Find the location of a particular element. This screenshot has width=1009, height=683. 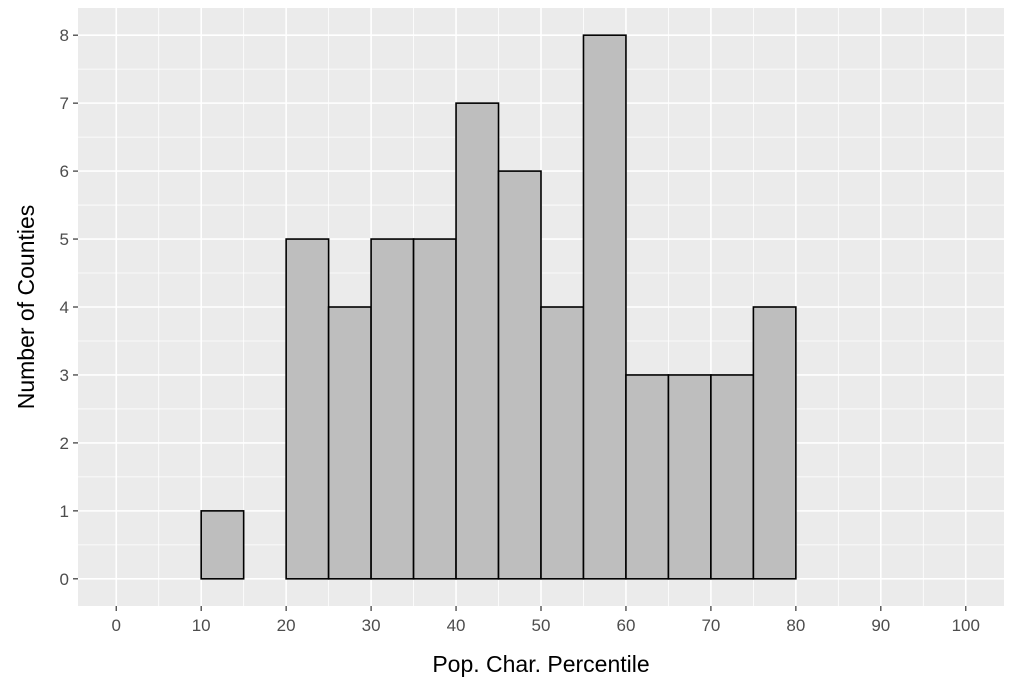

x-tick-label: 30 is located at coordinates (371, 625).